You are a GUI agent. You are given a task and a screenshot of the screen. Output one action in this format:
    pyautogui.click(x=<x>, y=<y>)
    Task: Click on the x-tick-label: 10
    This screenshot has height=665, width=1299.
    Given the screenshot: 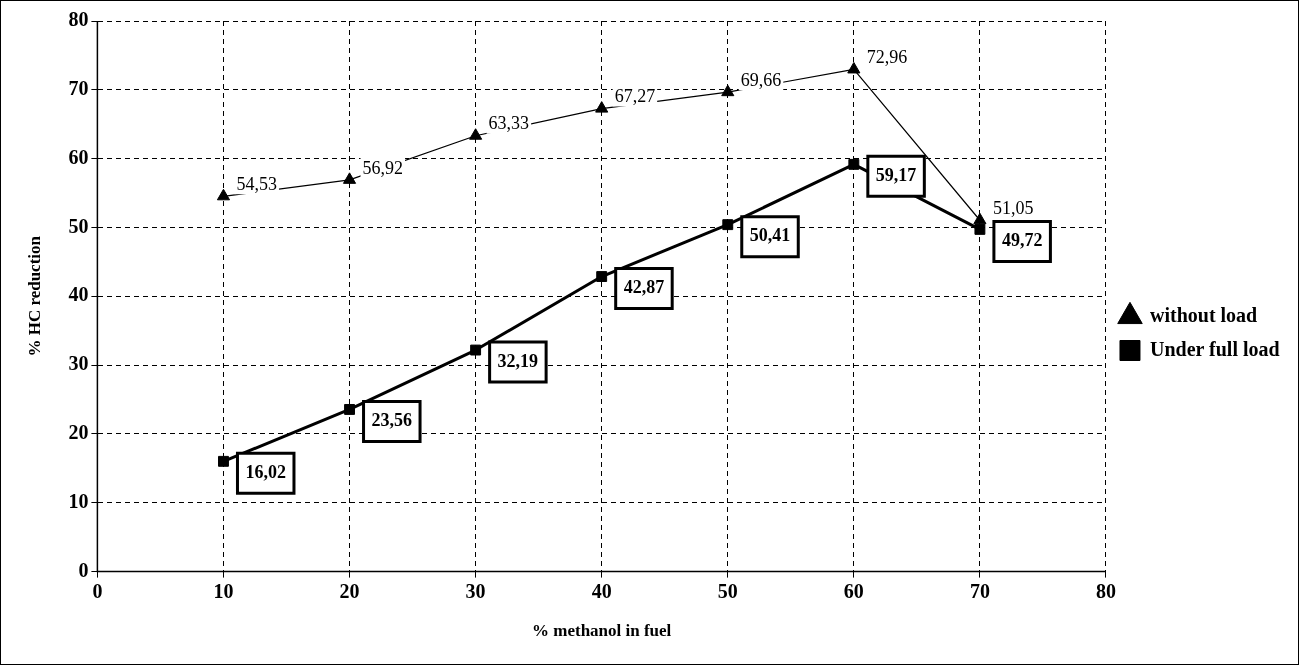 What is the action you would take?
    pyautogui.click(x=223, y=590)
    